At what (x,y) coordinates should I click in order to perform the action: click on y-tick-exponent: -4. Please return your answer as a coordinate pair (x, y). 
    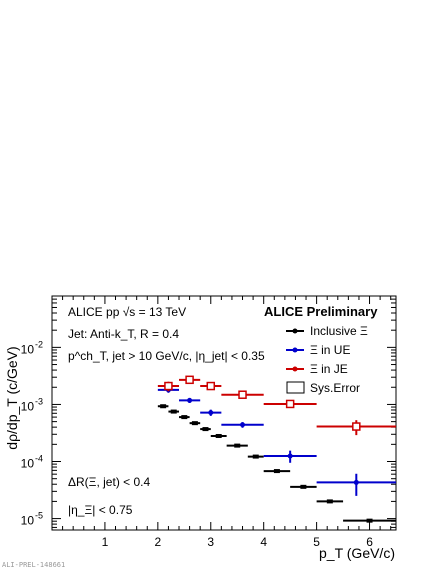
    Looking at the image, I should click on (39, 459).